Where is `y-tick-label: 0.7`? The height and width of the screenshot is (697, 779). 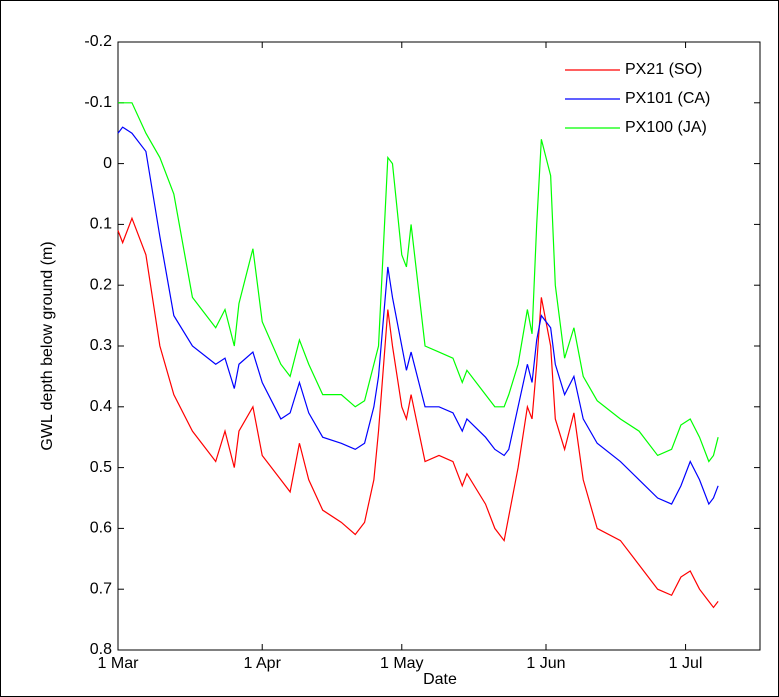 y-tick-label: 0.7 is located at coordinates (101, 588).